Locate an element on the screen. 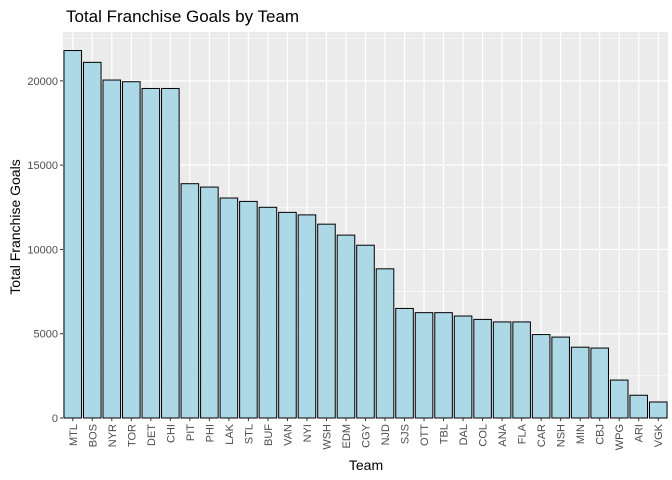  bar-wpg is located at coordinates (619, 399).